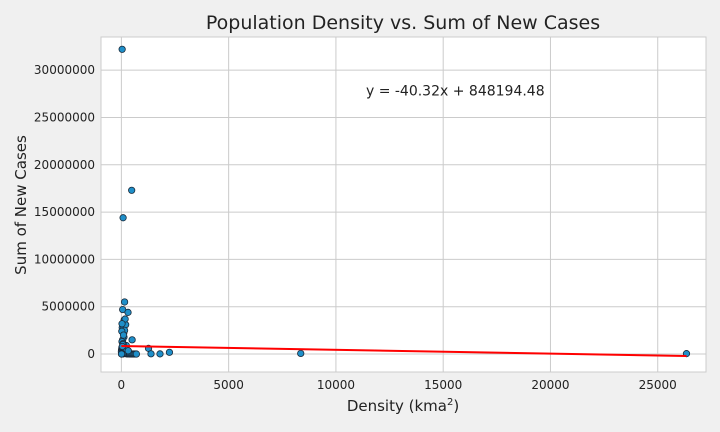  Describe the element at coordinates (403, 23) in the screenshot. I see `chart-title: Population Density vs. Sum of New Cases` at that location.